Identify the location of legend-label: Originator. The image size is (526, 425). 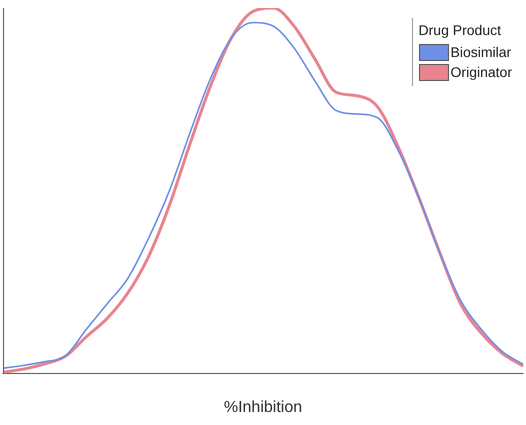
(481, 72).